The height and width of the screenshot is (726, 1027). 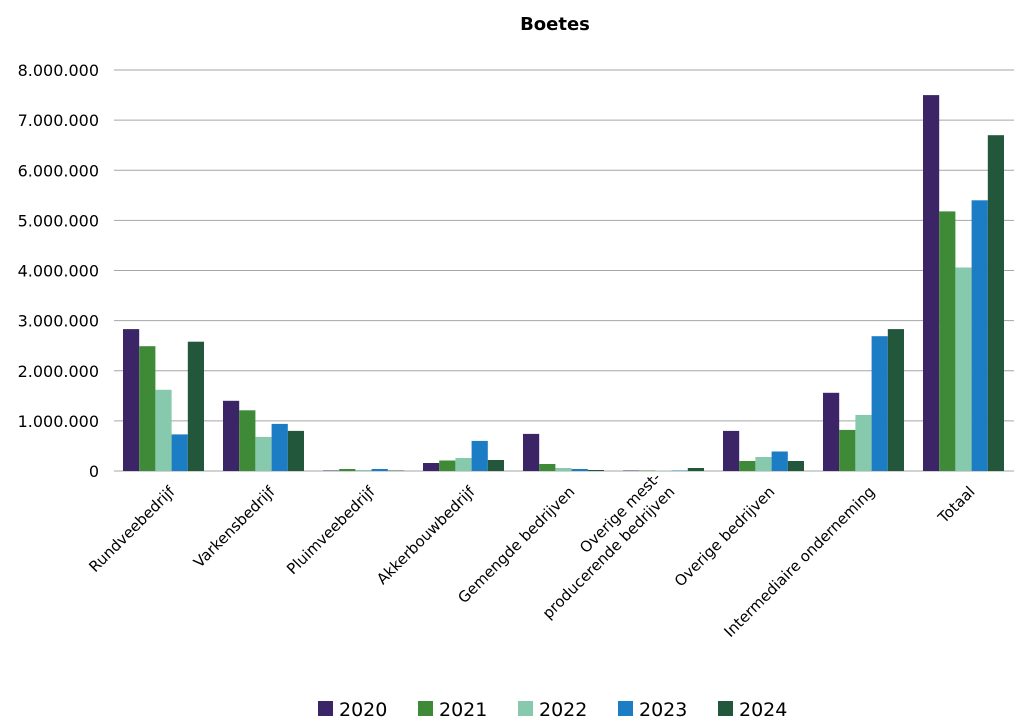 I want to click on x-tick-label-line: Akkerbouwbedrijf, so click(x=426, y=535).